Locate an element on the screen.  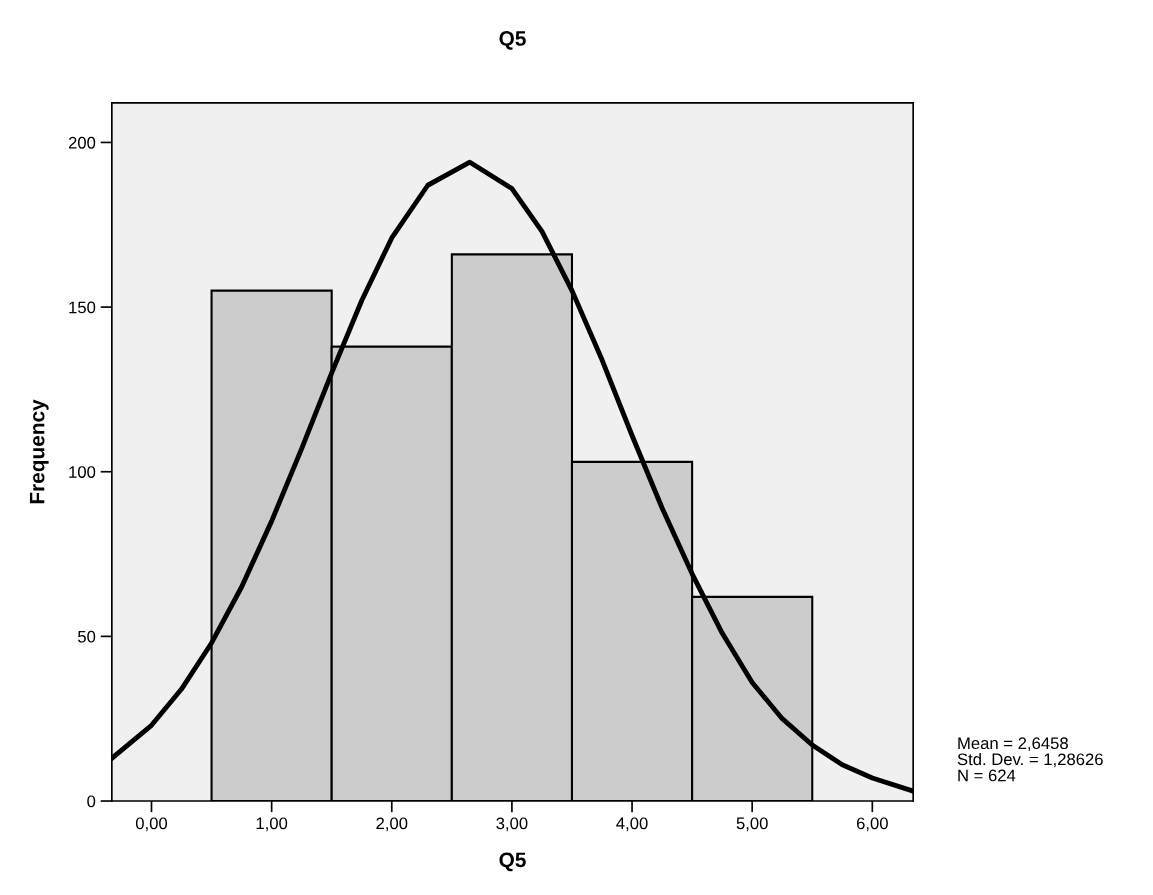
text: N = 624 is located at coordinates (987, 775).